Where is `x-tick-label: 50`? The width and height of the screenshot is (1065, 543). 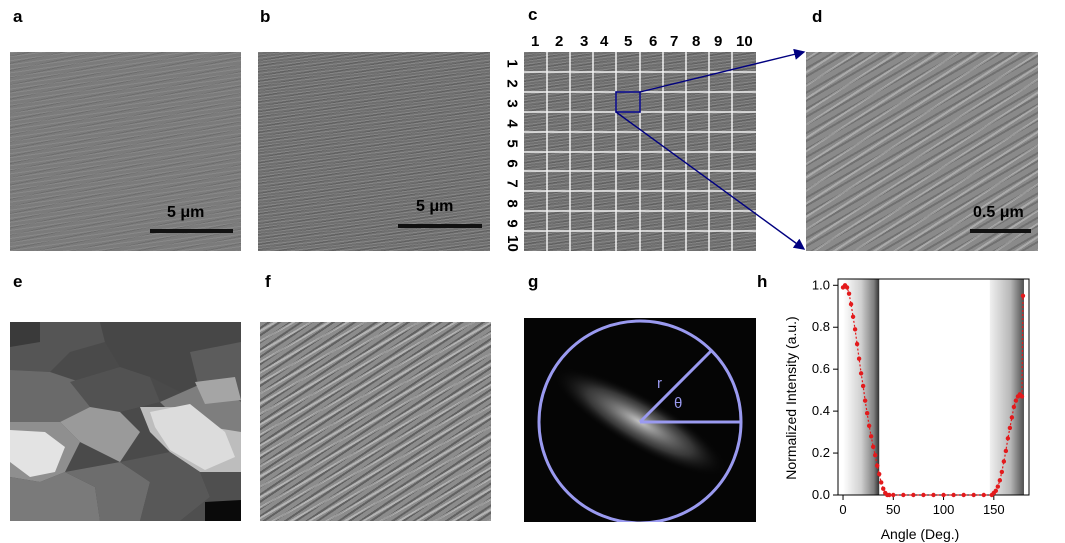
x-tick-label: 50 is located at coordinates (893, 509).